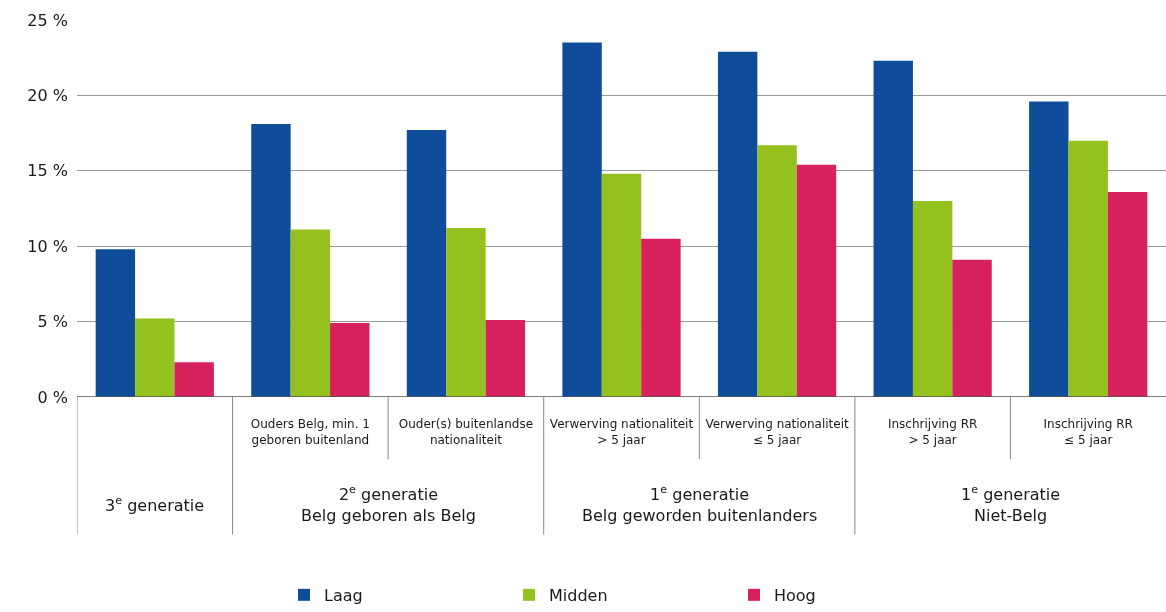 This screenshot has width=1166, height=612. What do you see at coordinates (52, 322) in the screenshot?
I see `y-tick-label: 5 %` at bounding box center [52, 322].